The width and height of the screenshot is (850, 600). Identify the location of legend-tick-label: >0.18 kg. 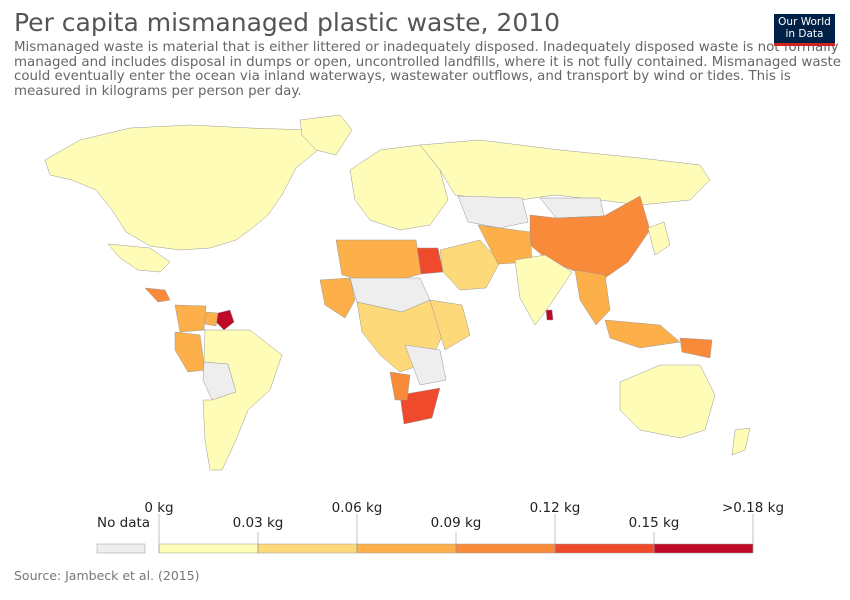
(753, 508).